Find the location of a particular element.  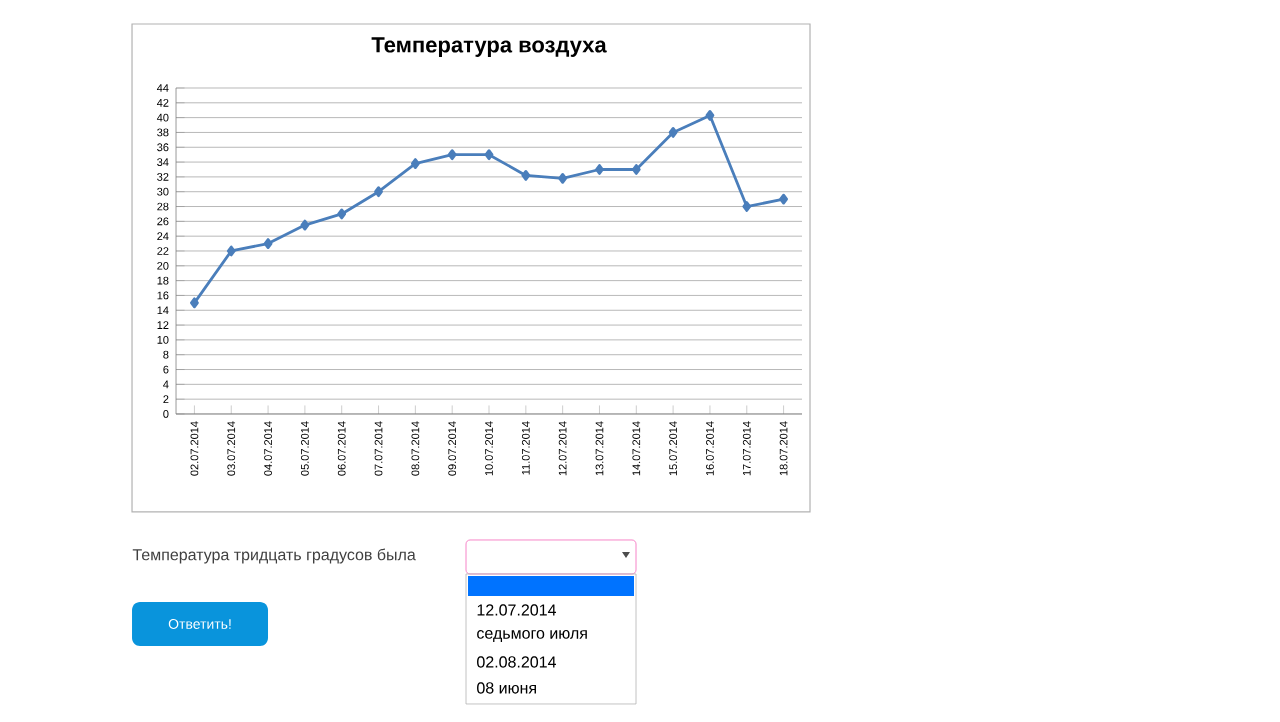

text: 12.07.2014 is located at coordinates (517, 610).